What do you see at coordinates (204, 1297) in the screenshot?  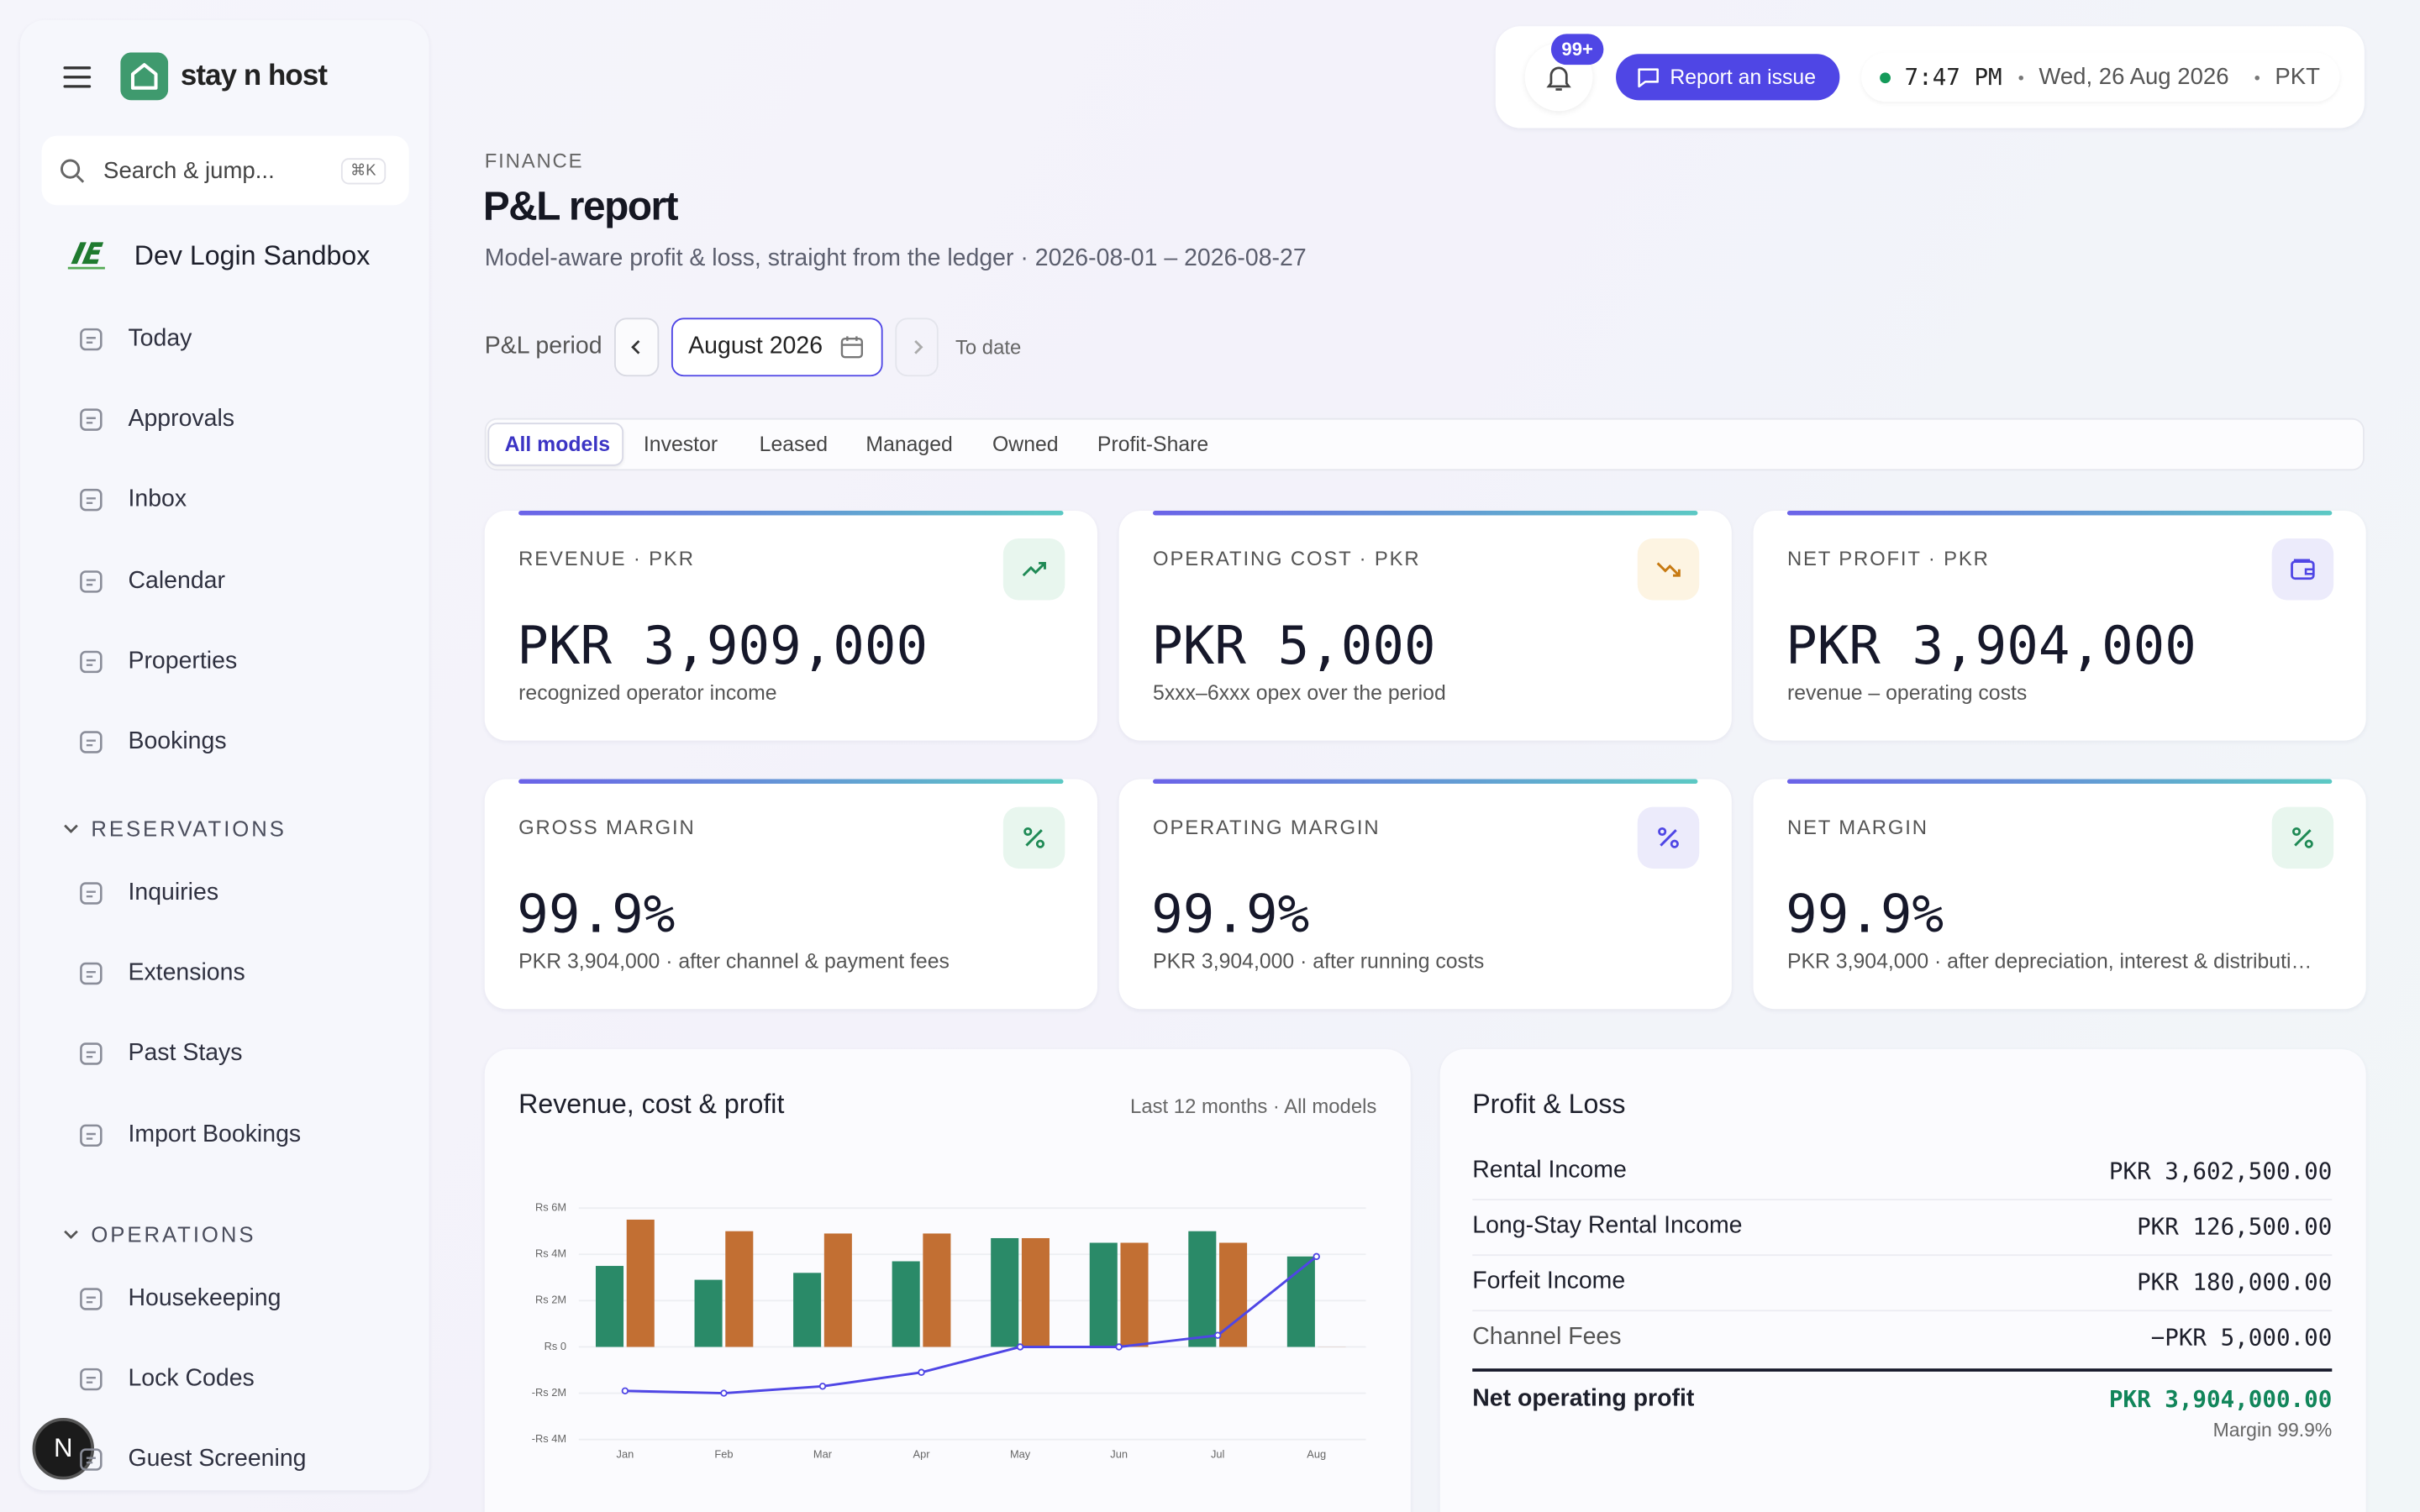 I see `nav-item: Housekeeping` at bounding box center [204, 1297].